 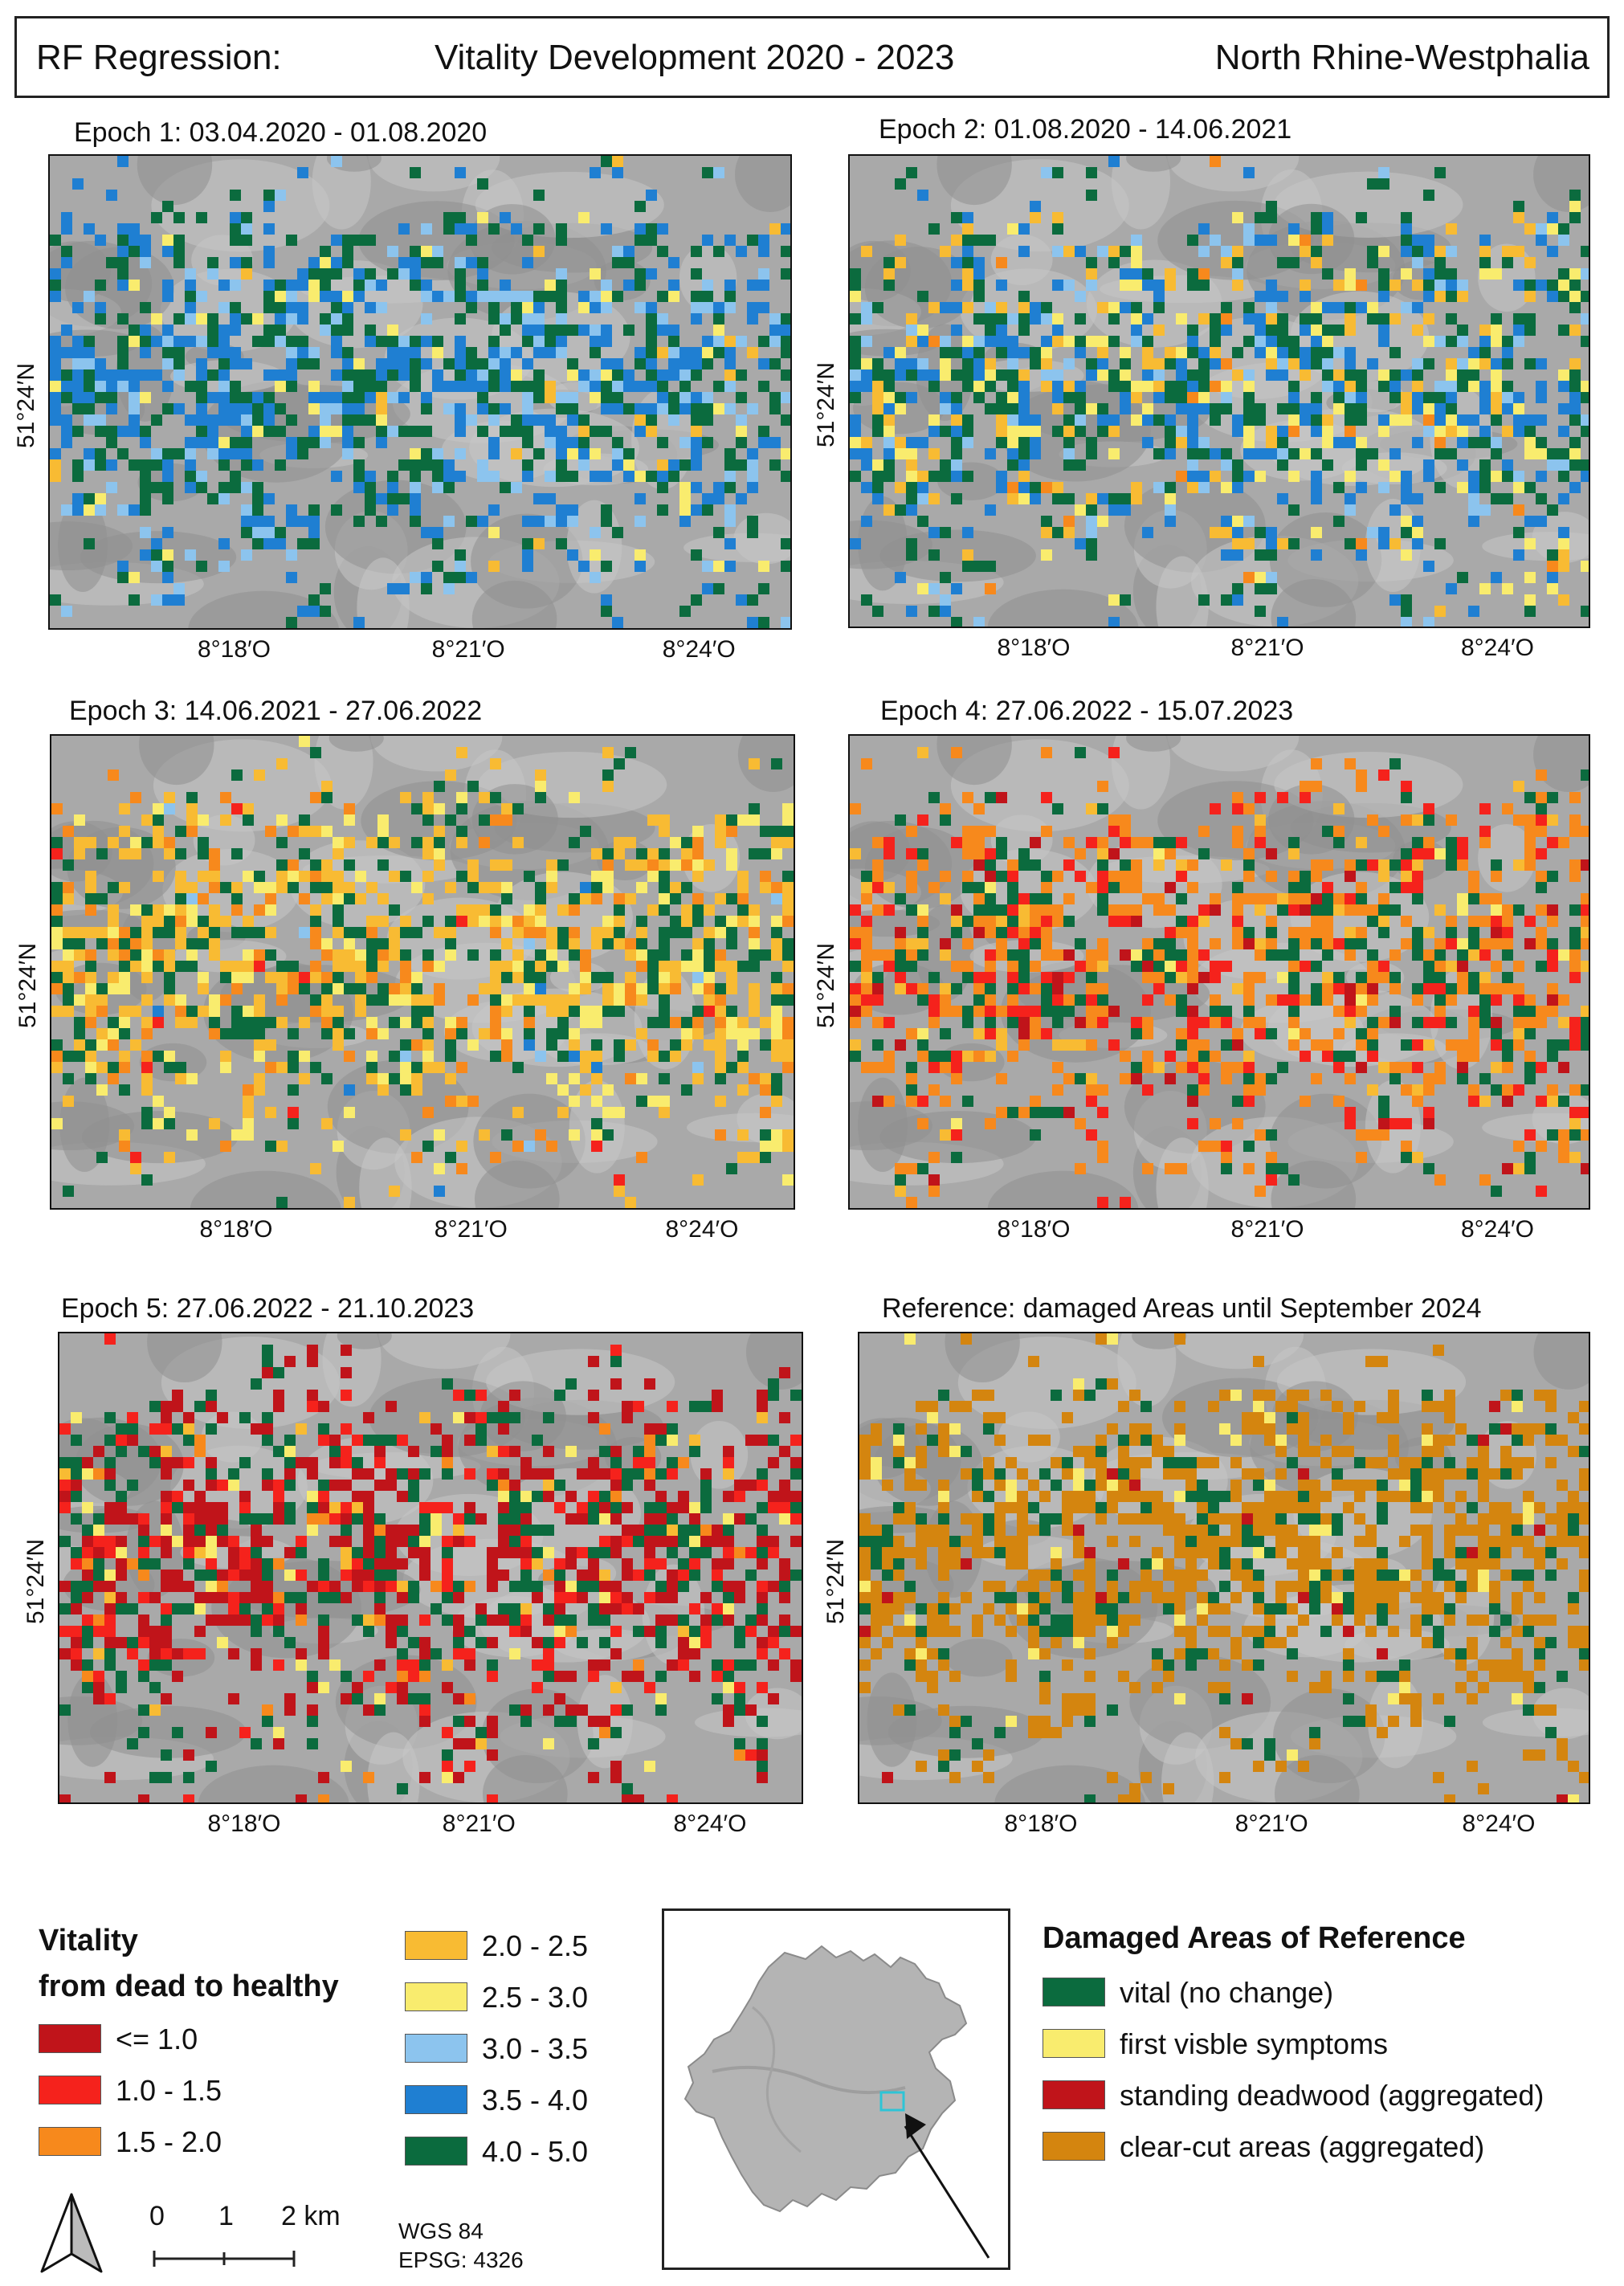 I want to click on longitude-label-2-1: 8°18′O, so click(x=1034, y=648).